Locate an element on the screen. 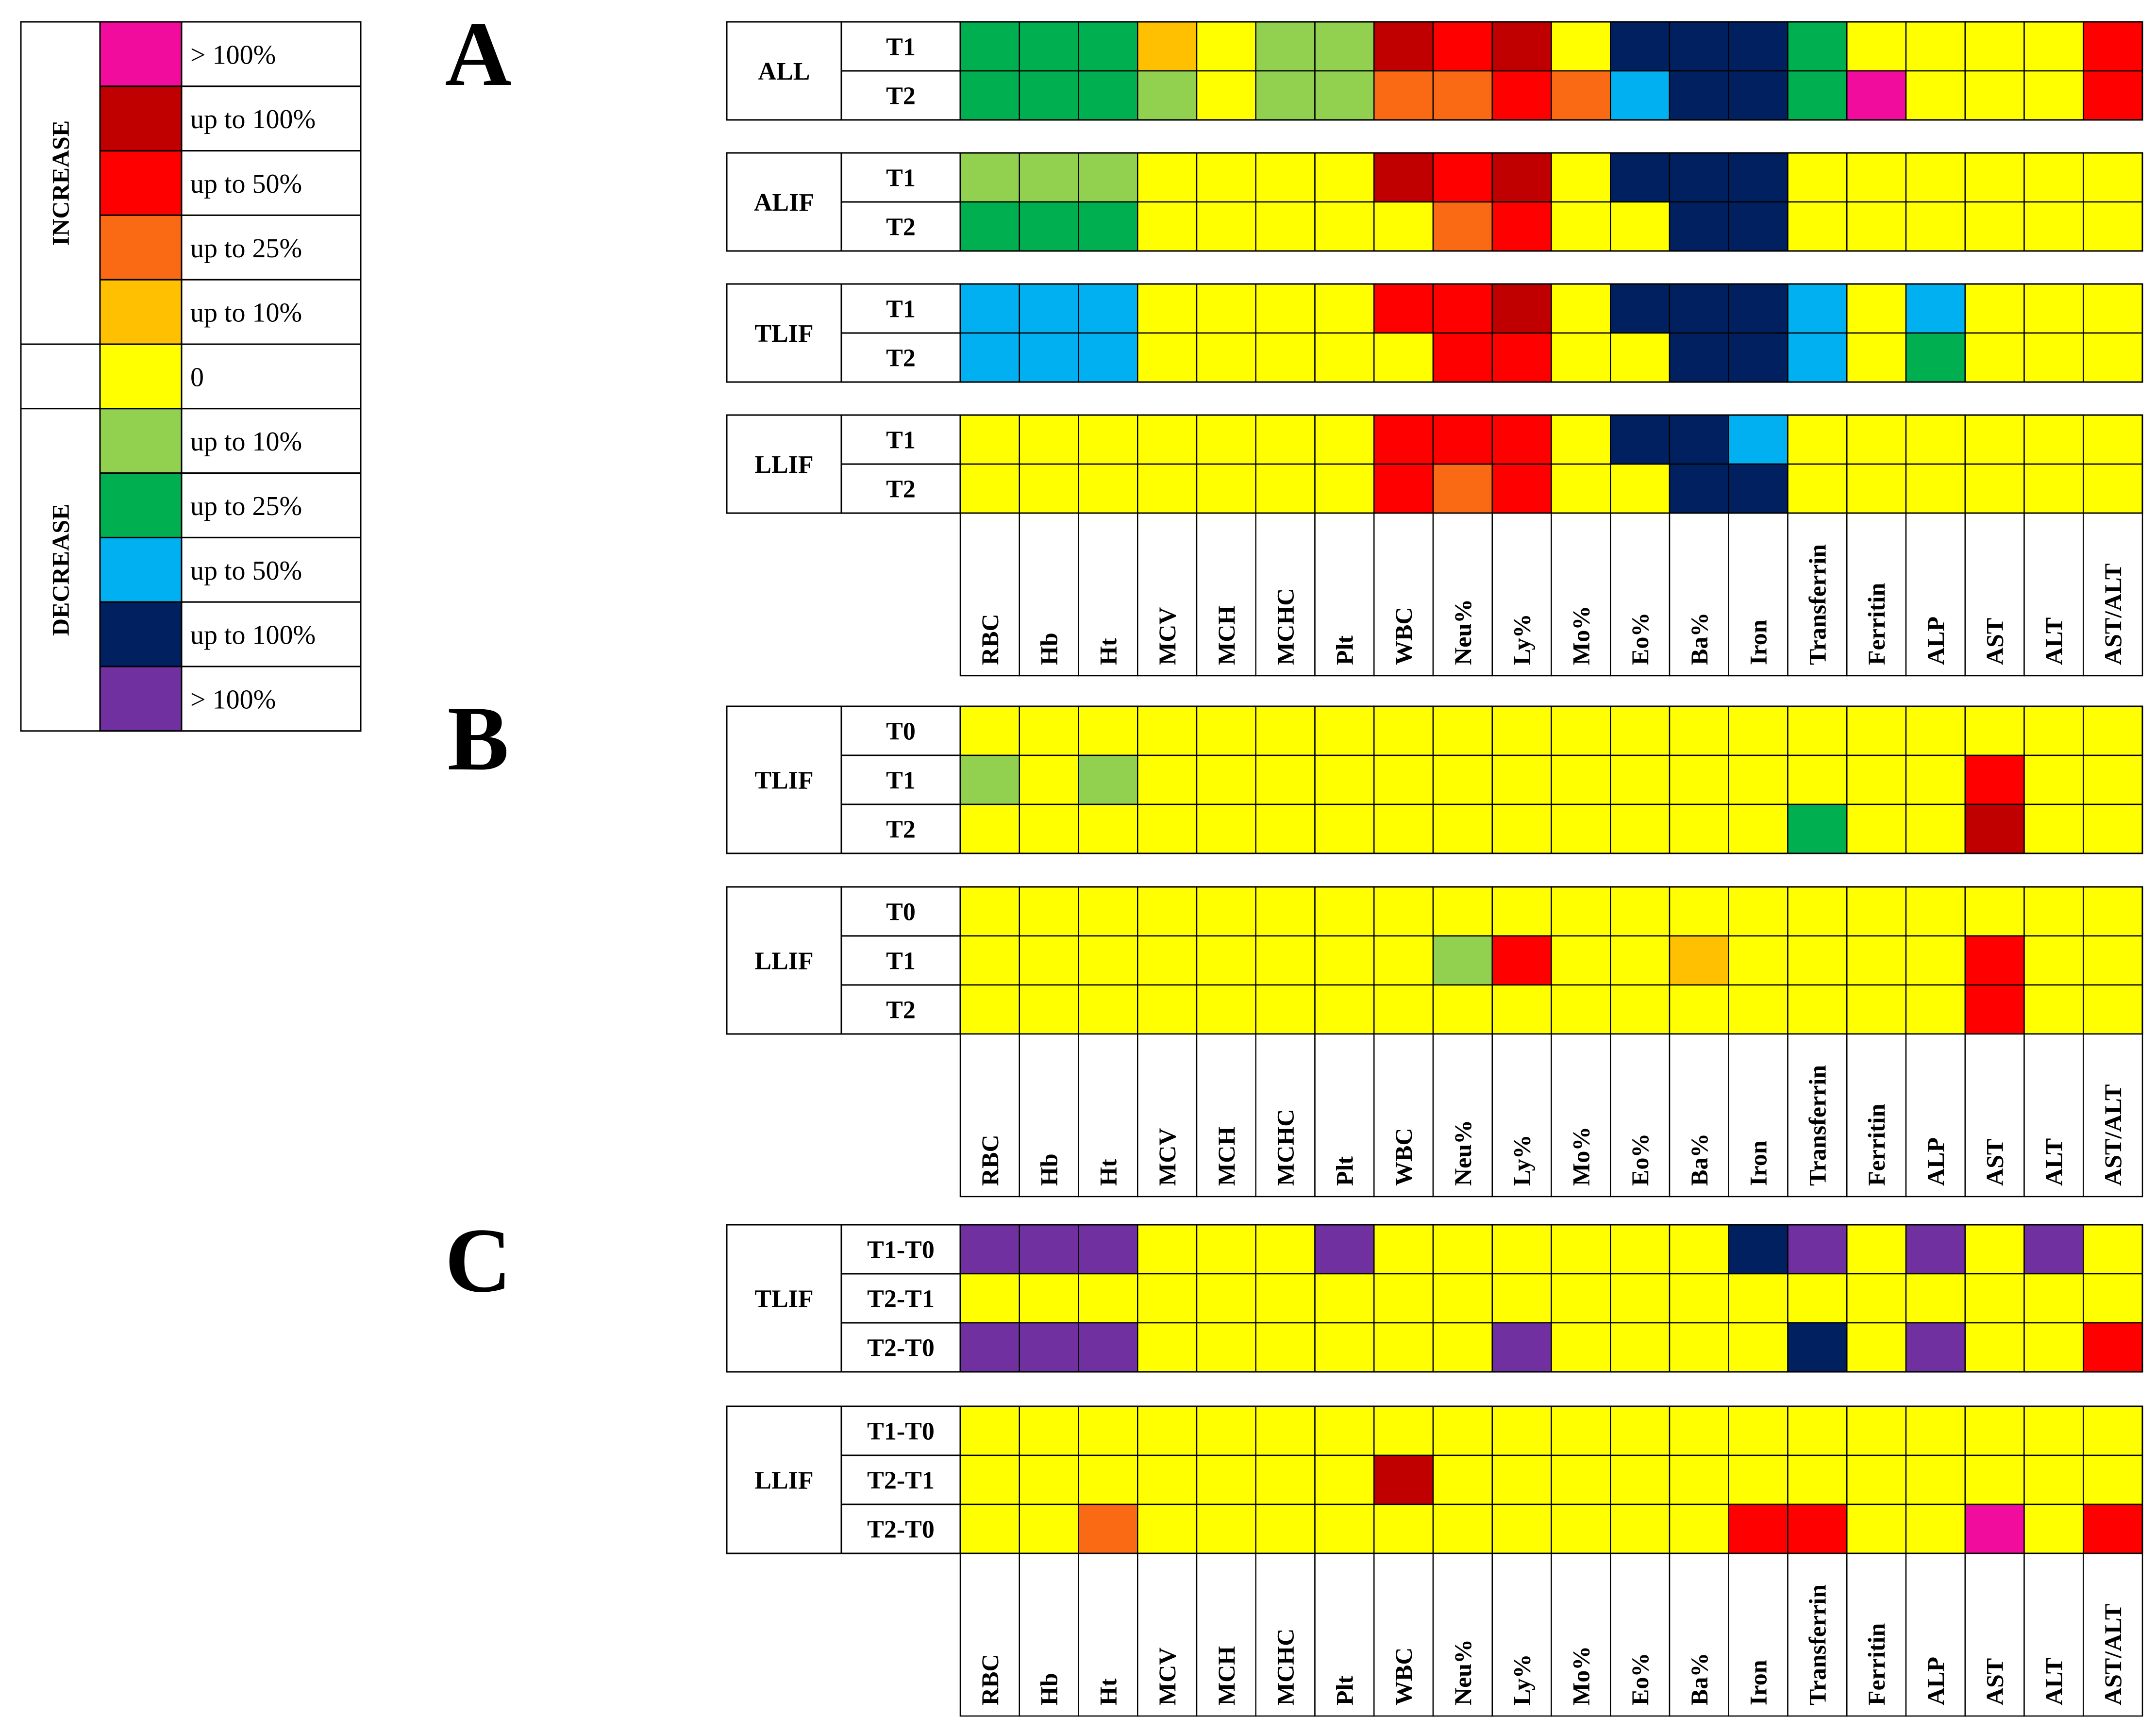  column-label: Ba% is located at coordinates (1699, 639).